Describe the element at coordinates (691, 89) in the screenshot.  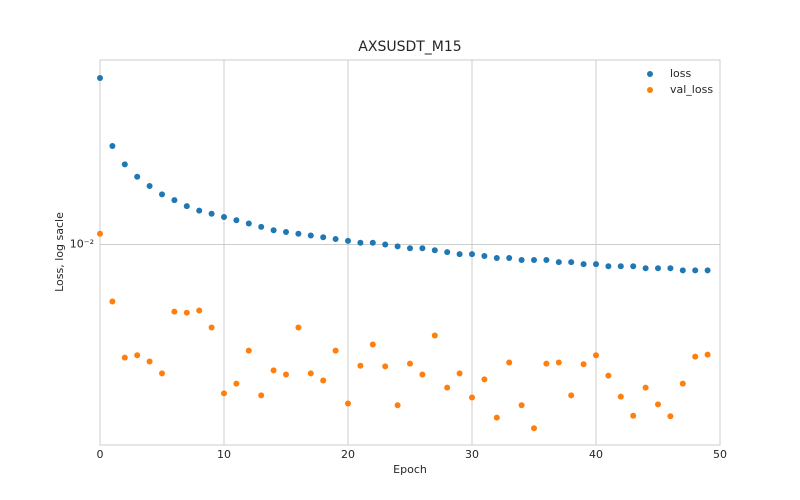
I see `legend-label: val_loss` at that location.